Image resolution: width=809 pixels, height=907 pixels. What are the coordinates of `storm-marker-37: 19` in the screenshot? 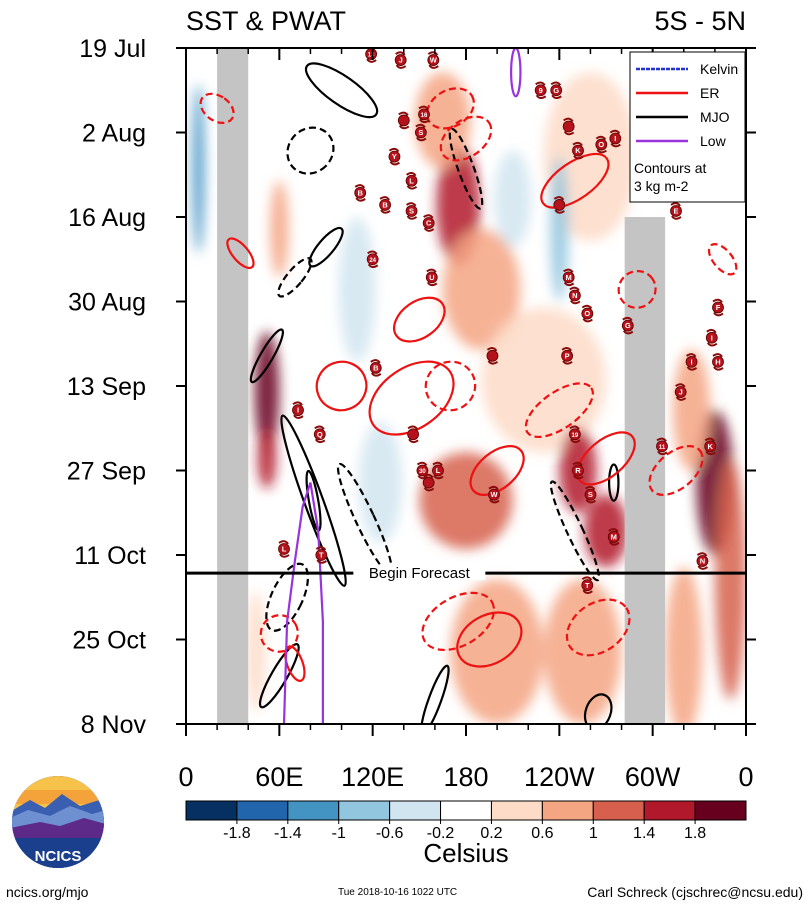 It's located at (574, 434).